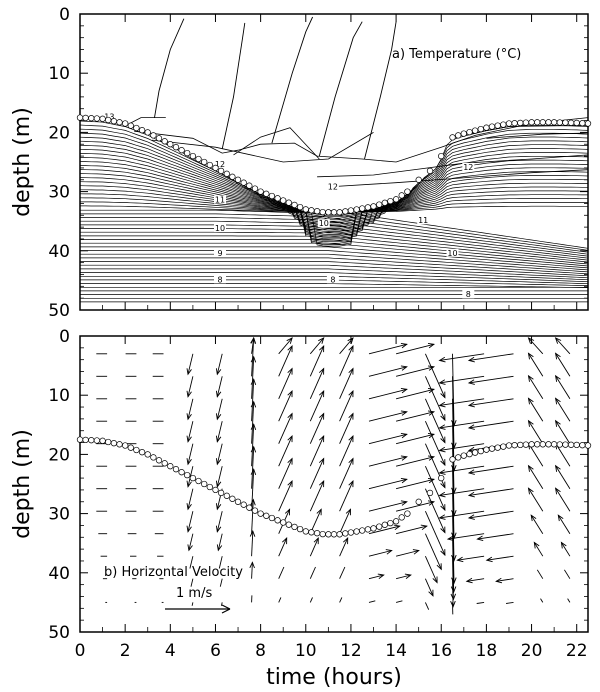 This screenshot has height=692, width=600. I want to click on y-tick-label: 20, so click(59, 455).